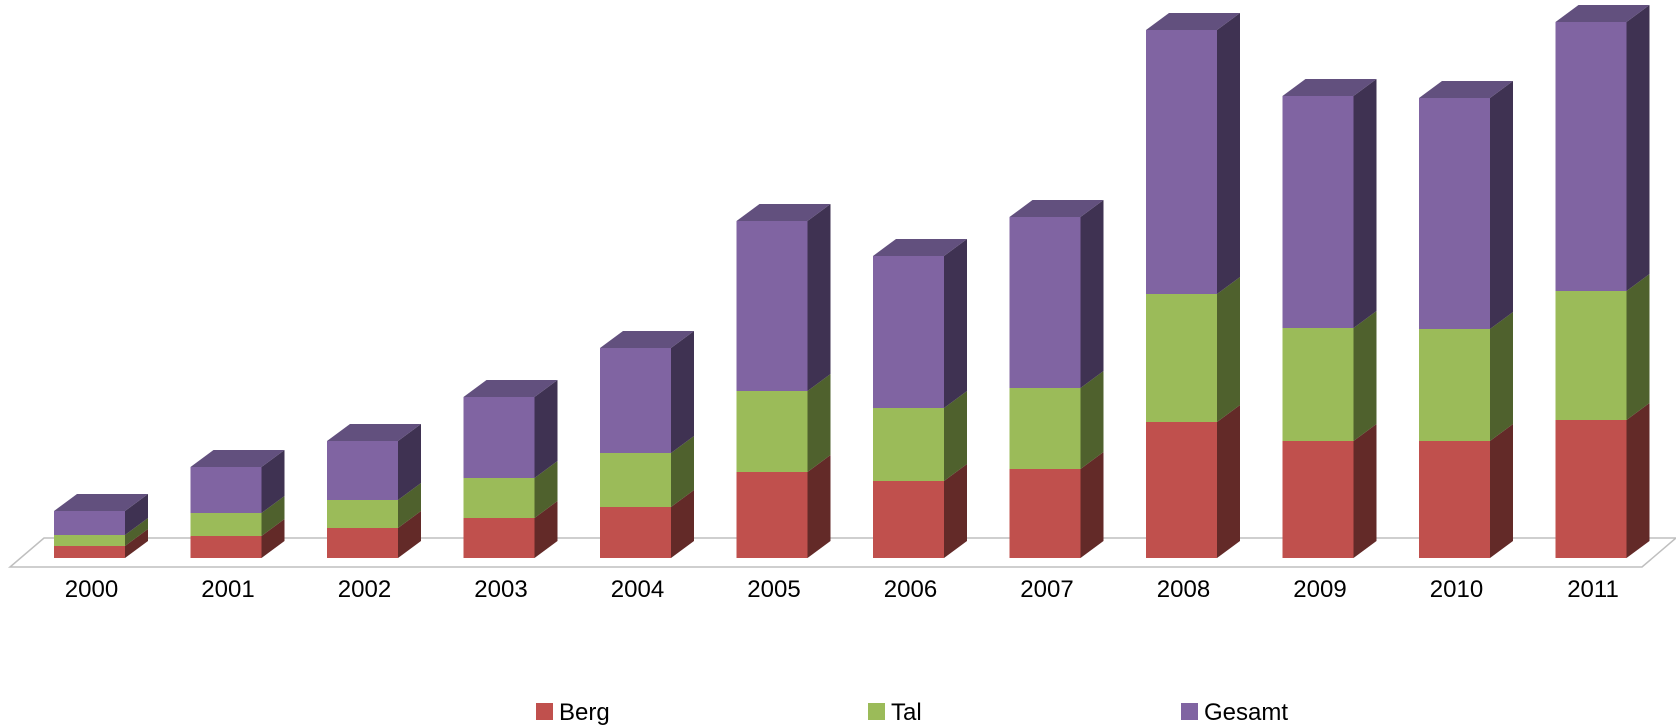 The height and width of the screenshot is (728, 1676). I want to click on legend-item-tal: Tal, so click(895, 712).